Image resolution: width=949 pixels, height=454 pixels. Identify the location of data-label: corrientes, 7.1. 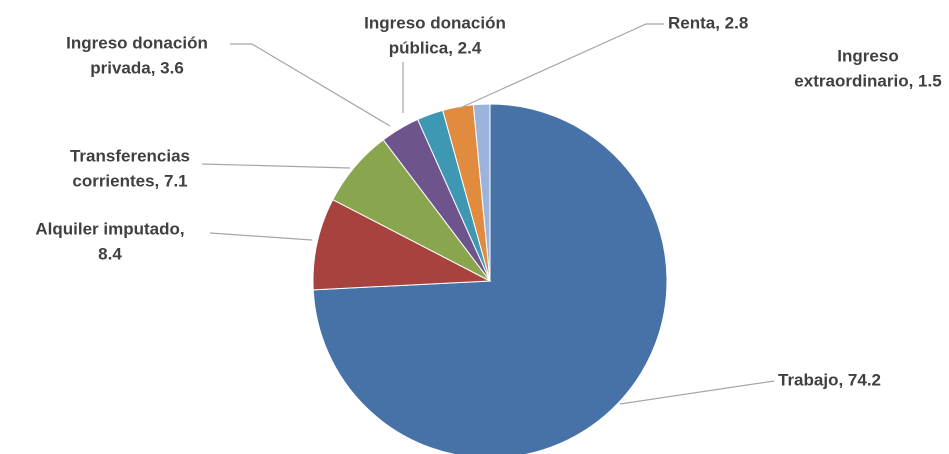
(129, 180).